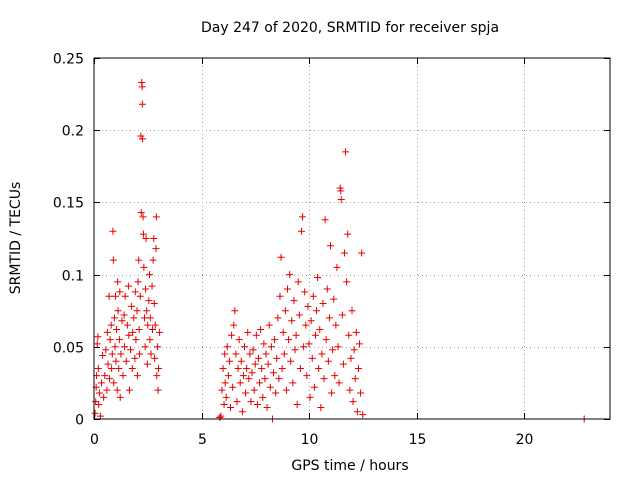 The height and width of the screenshot is (480, 640). What do you see at coordinates (16, 238) in the screenshot?
I see `y-axis-label: SRMTID / TECUs` at bounding box center [16, 238].